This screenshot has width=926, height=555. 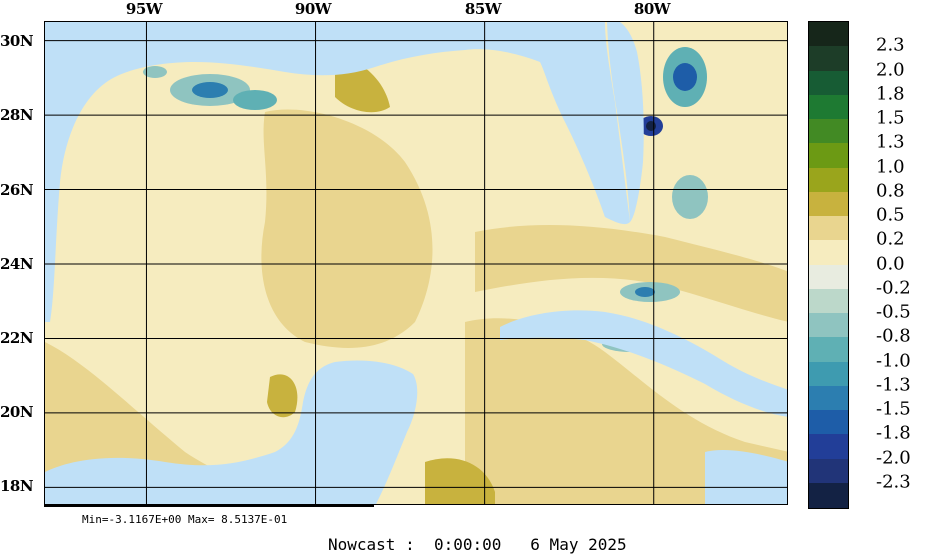 I want to click on colorbar-label: -1.0, so click(x=893, y=360).